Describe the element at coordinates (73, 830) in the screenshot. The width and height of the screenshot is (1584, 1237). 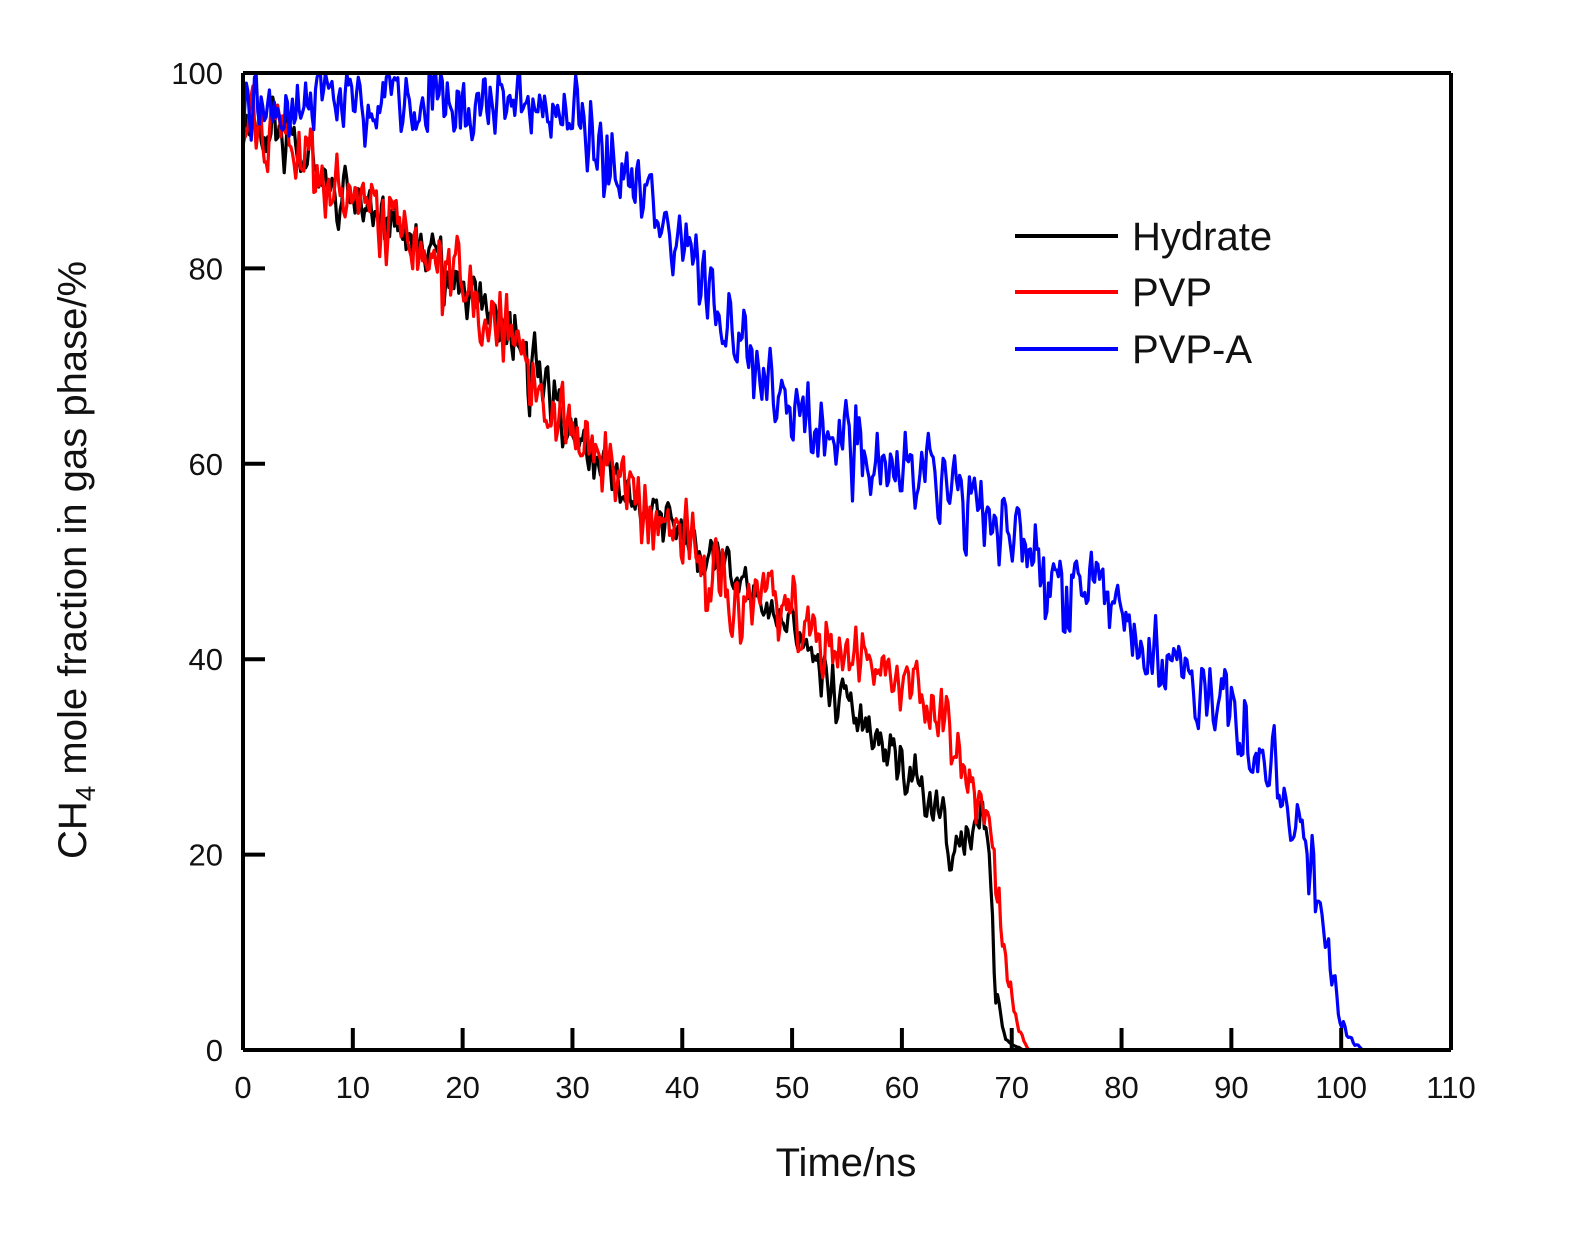
I see `y-axis-title-prefix: CH` at that location.